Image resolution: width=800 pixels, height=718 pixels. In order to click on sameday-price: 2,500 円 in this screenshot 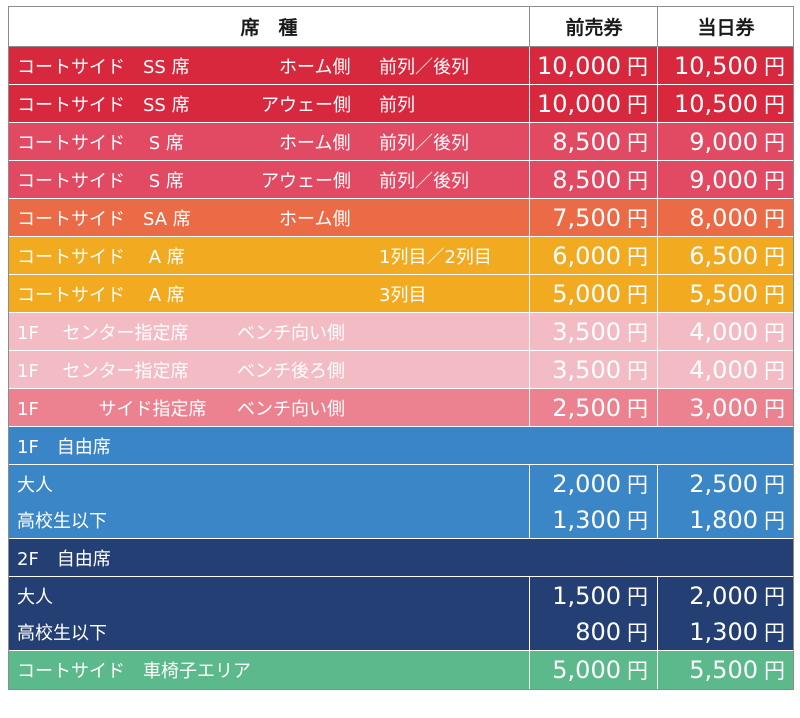, I will do `click(725, 483)`.